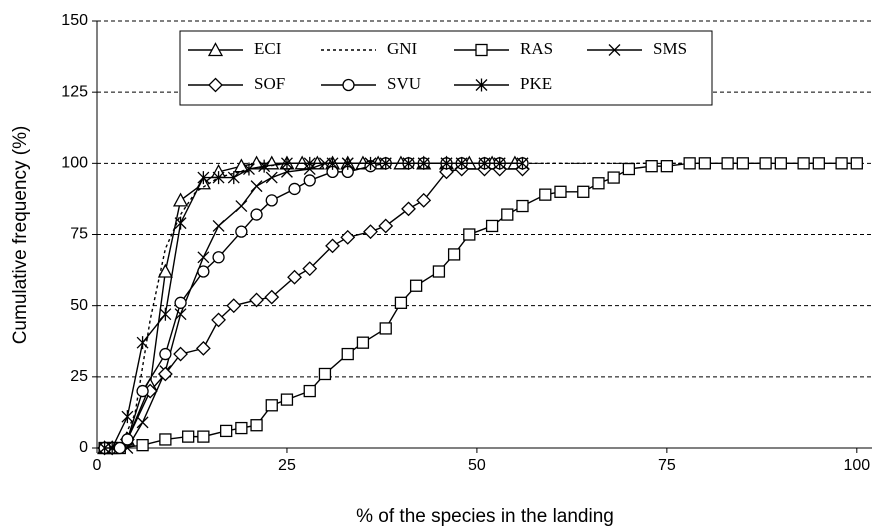 This screenshot has height=529, width=873. Describe the element at coordinates (667, 465) in the screenshot. I see `x-tick-label: 75` at that location.